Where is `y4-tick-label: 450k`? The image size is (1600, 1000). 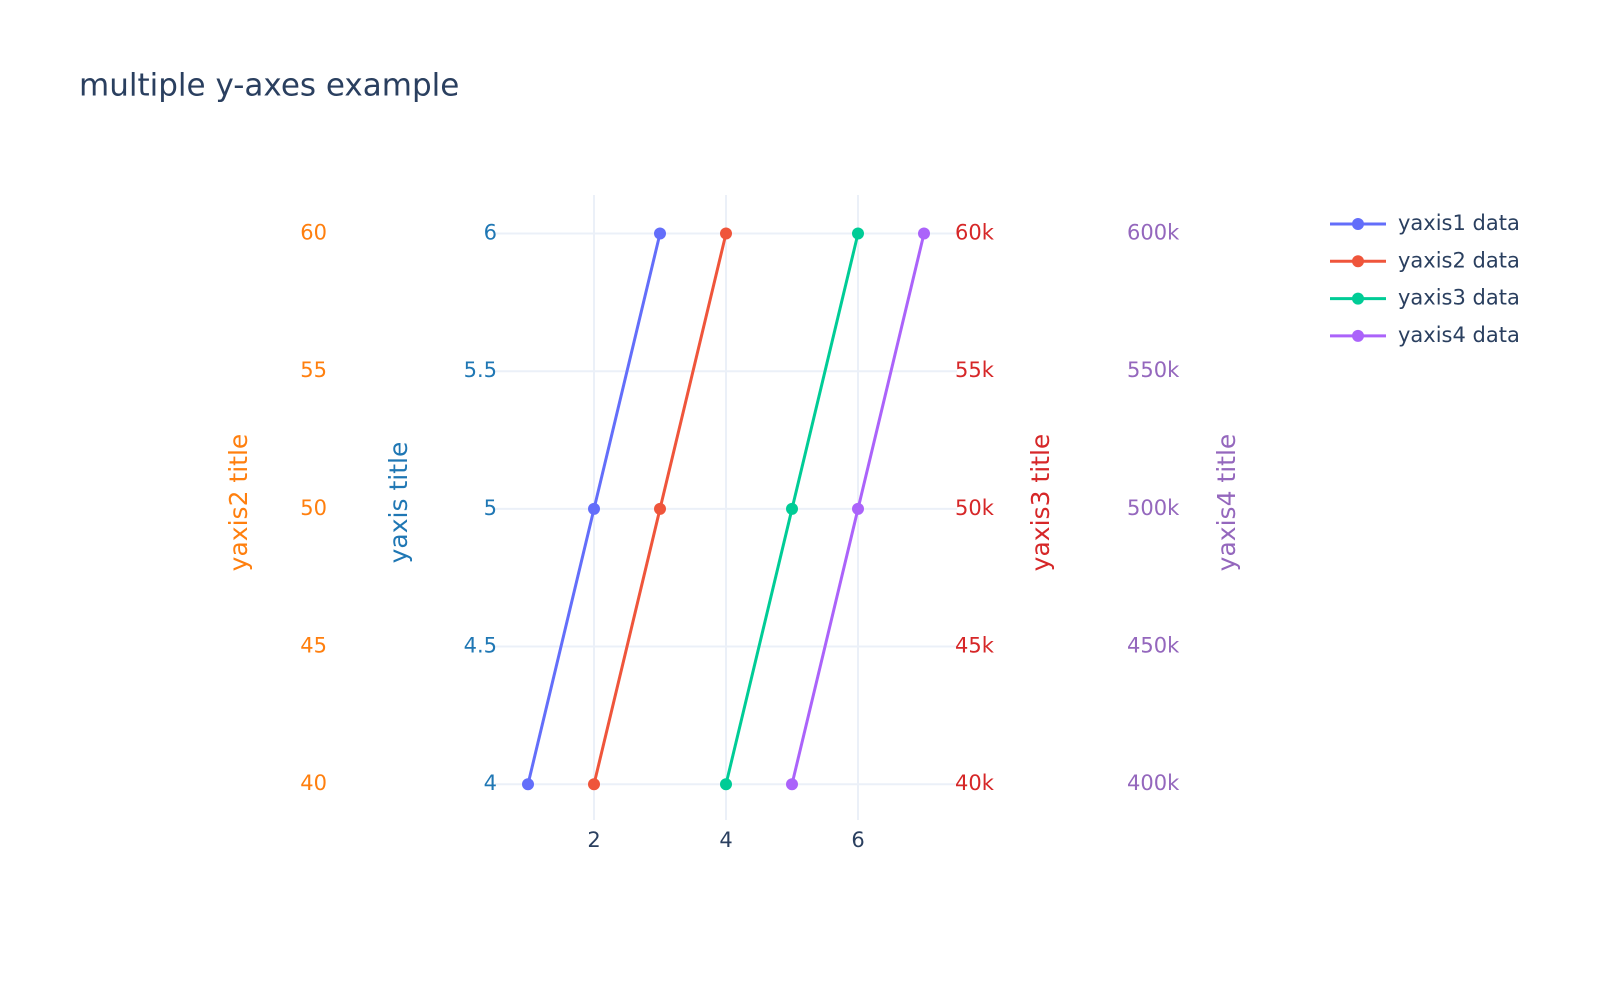
y4-tick-label: 450k is located at coordinates (1153, 646).